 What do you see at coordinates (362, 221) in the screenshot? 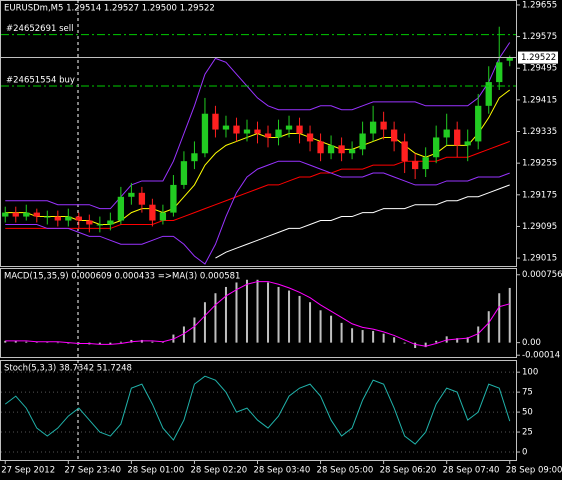
I see `indicator-line` at bounding box center [362, 221].